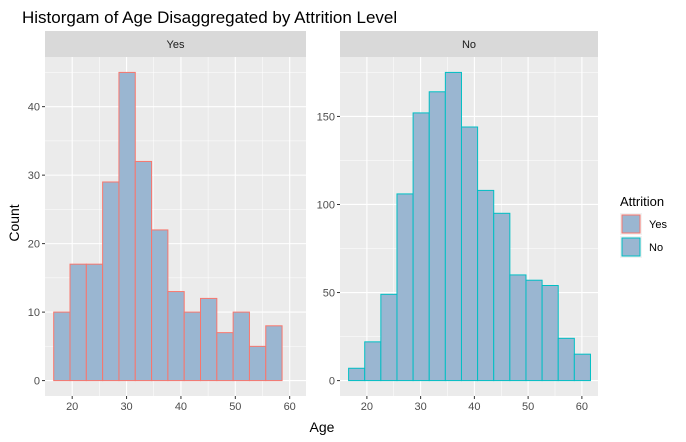  What do you see at coordinates (658, 225) in the screenshot?
I see `legend-label: Yes` at bounding box center [658, 225].